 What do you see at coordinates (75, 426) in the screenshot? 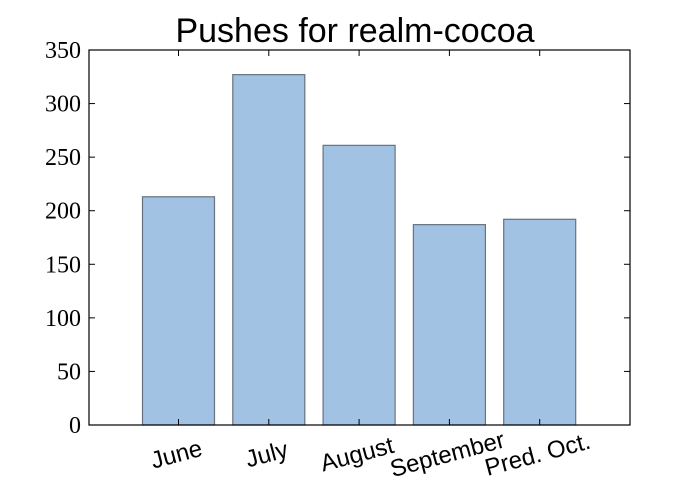
I see `y-tick-label: 0` at bounding box center [75, 426].